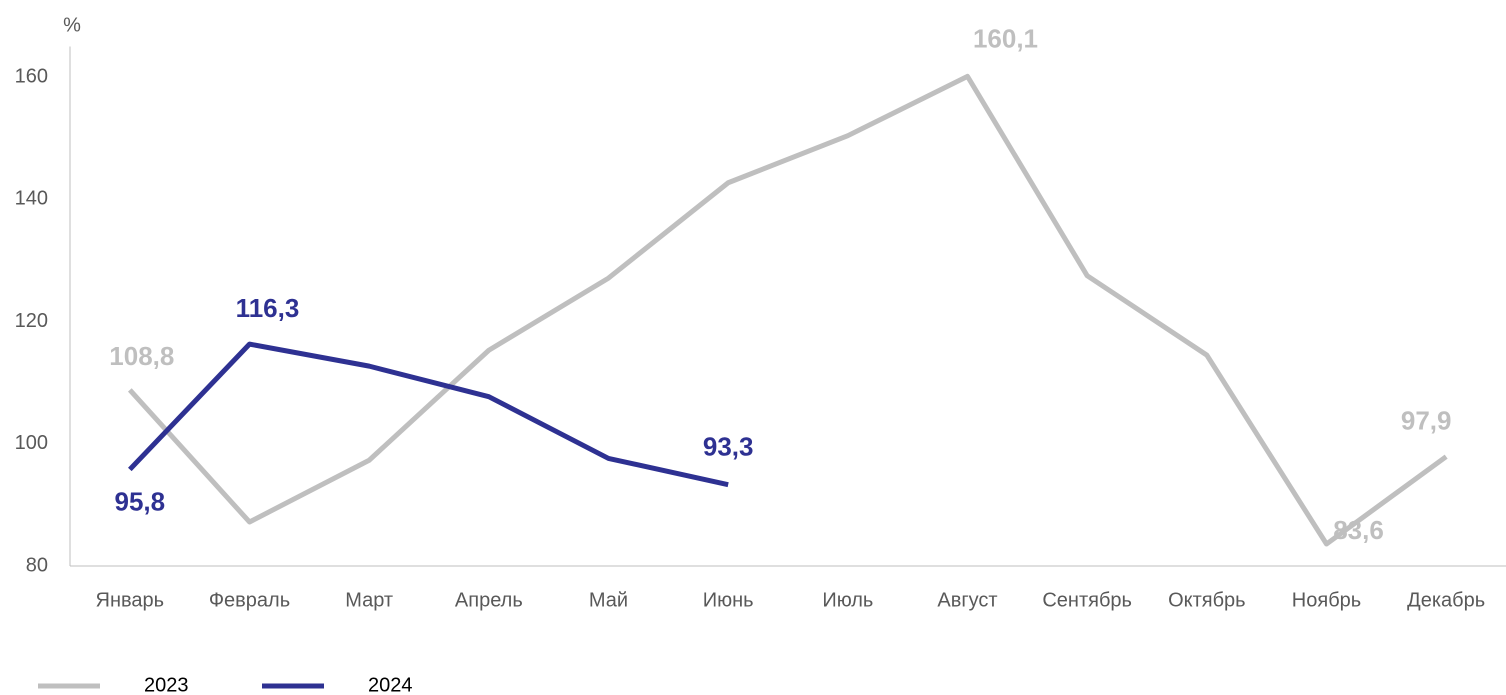  Describe the element at coordinates (1426, 420) in the screenshot. I see `value-label: 97,9` at that location.